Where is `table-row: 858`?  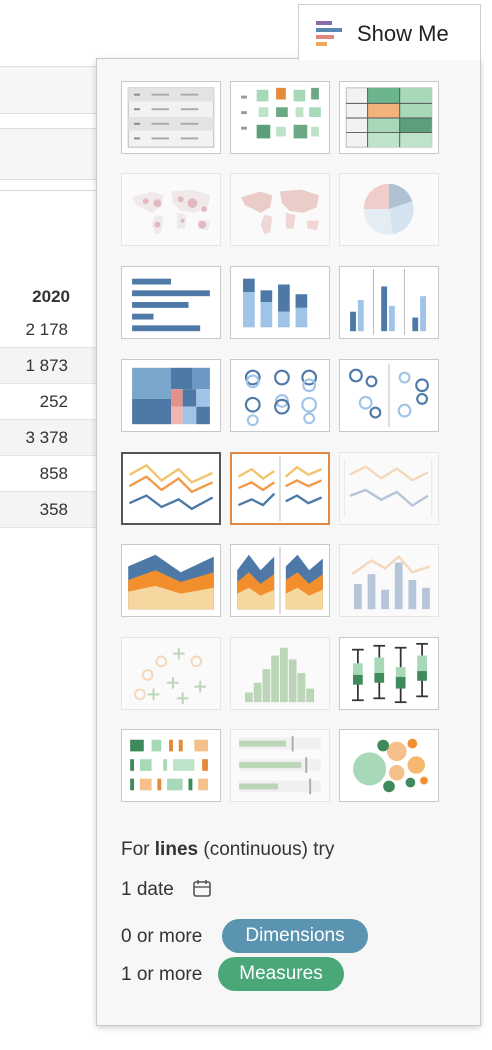 table-row: 858 is located at coordinates (50, 474).